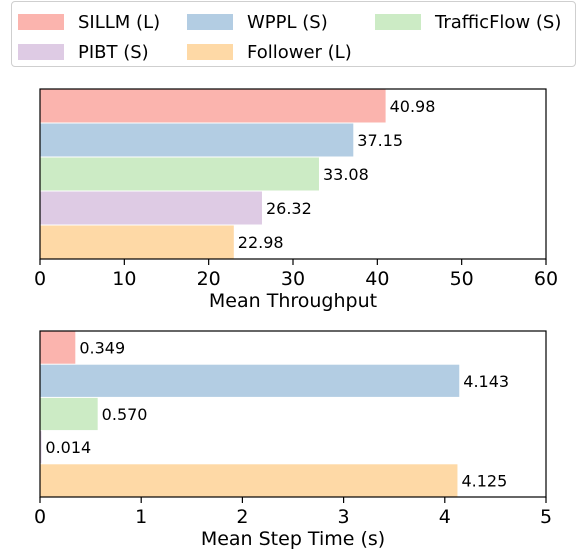 The image size is (578, 556). What do you see at coordinates (377, 279) in the screenshot?
I see `x-tick-label-1-5: 40` at bounding box center [377, 279].